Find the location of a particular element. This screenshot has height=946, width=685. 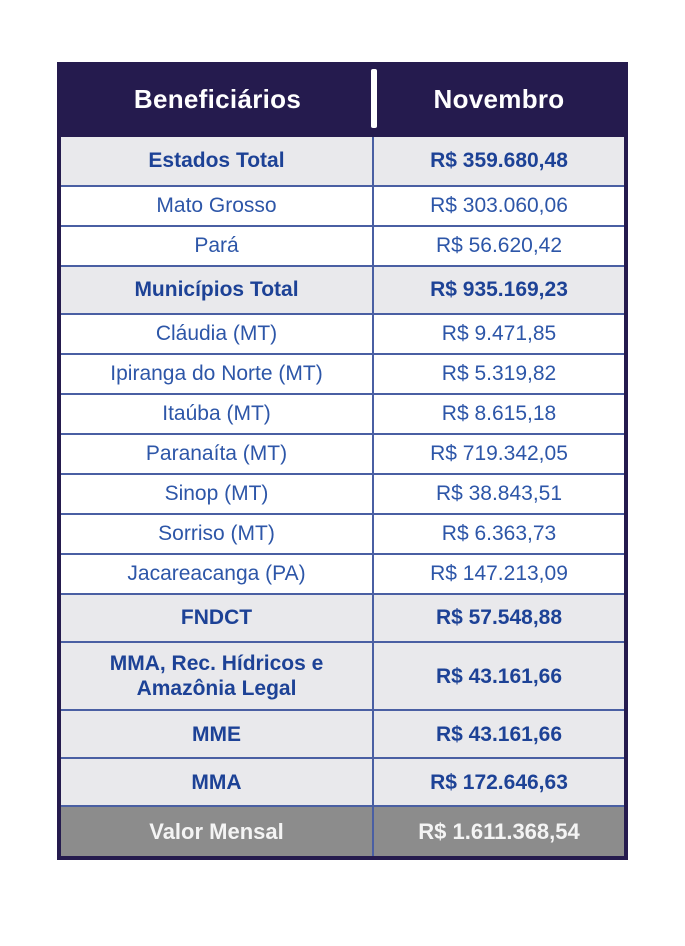

header-divider is located at coordinates (374, 98).